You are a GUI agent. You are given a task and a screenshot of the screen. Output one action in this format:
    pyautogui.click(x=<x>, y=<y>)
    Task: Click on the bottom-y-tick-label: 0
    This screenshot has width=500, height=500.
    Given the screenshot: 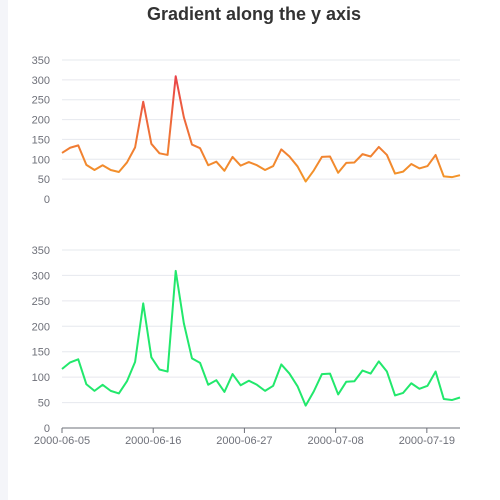 What is the action you would take?
    pyautogui.click(x=47, y=429)
    